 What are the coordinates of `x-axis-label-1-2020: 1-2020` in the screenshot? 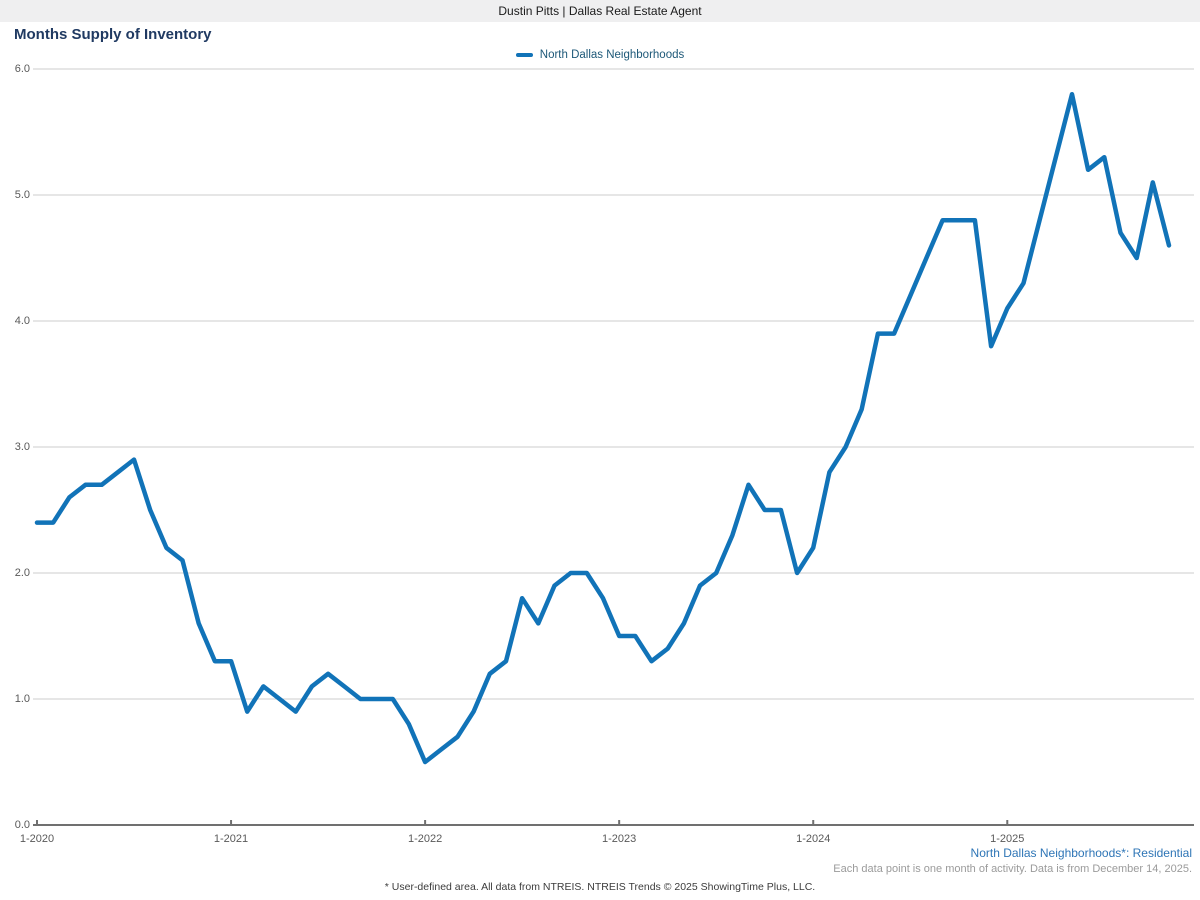 It's located at (37, 839).